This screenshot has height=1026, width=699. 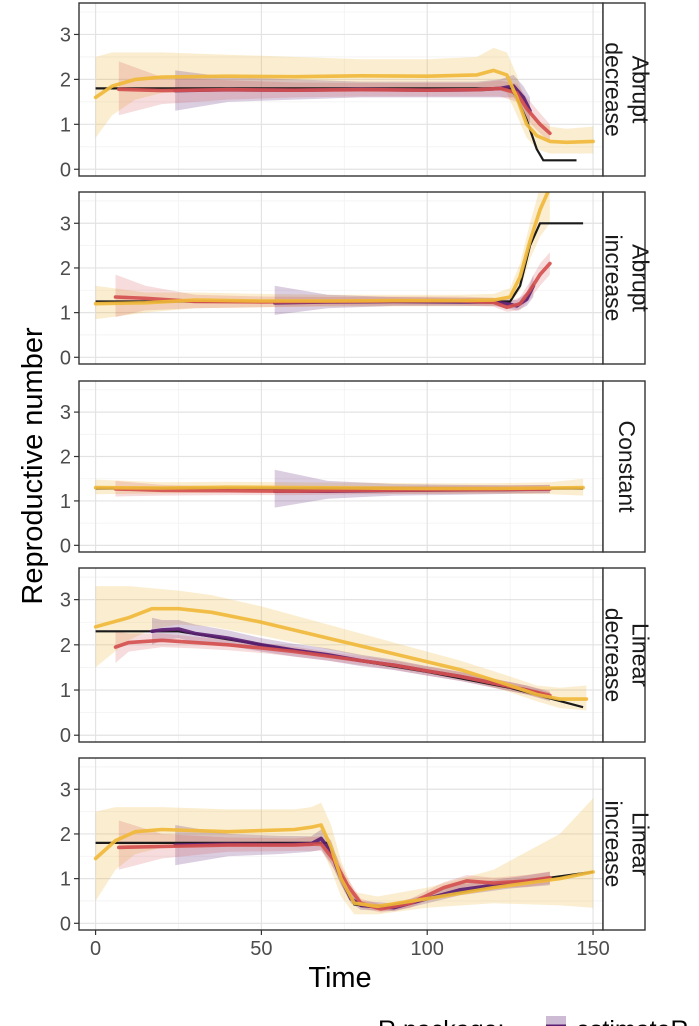 I want to click on x-tick-label: 100, so click(x=427, y=949).